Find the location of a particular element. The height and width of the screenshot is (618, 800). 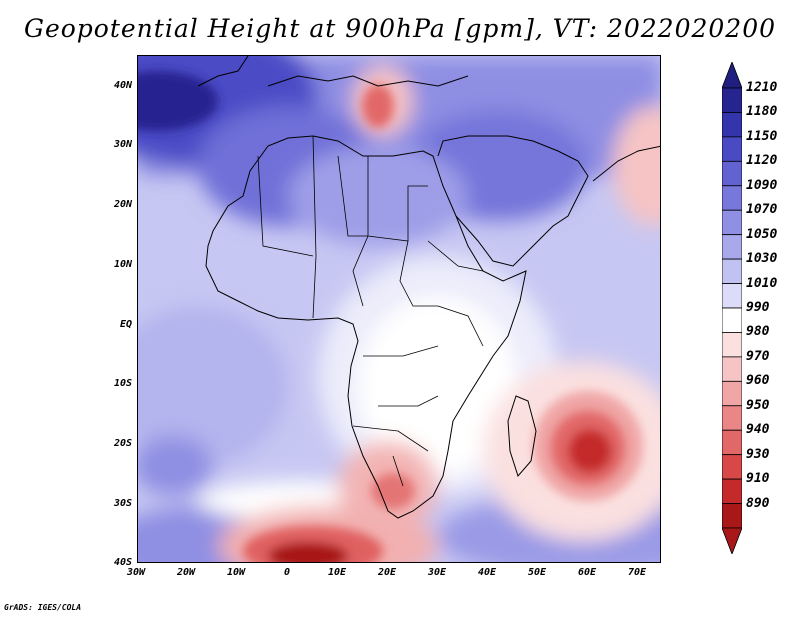

lat-label-40s: 40S is located at coordinates (122, 562).